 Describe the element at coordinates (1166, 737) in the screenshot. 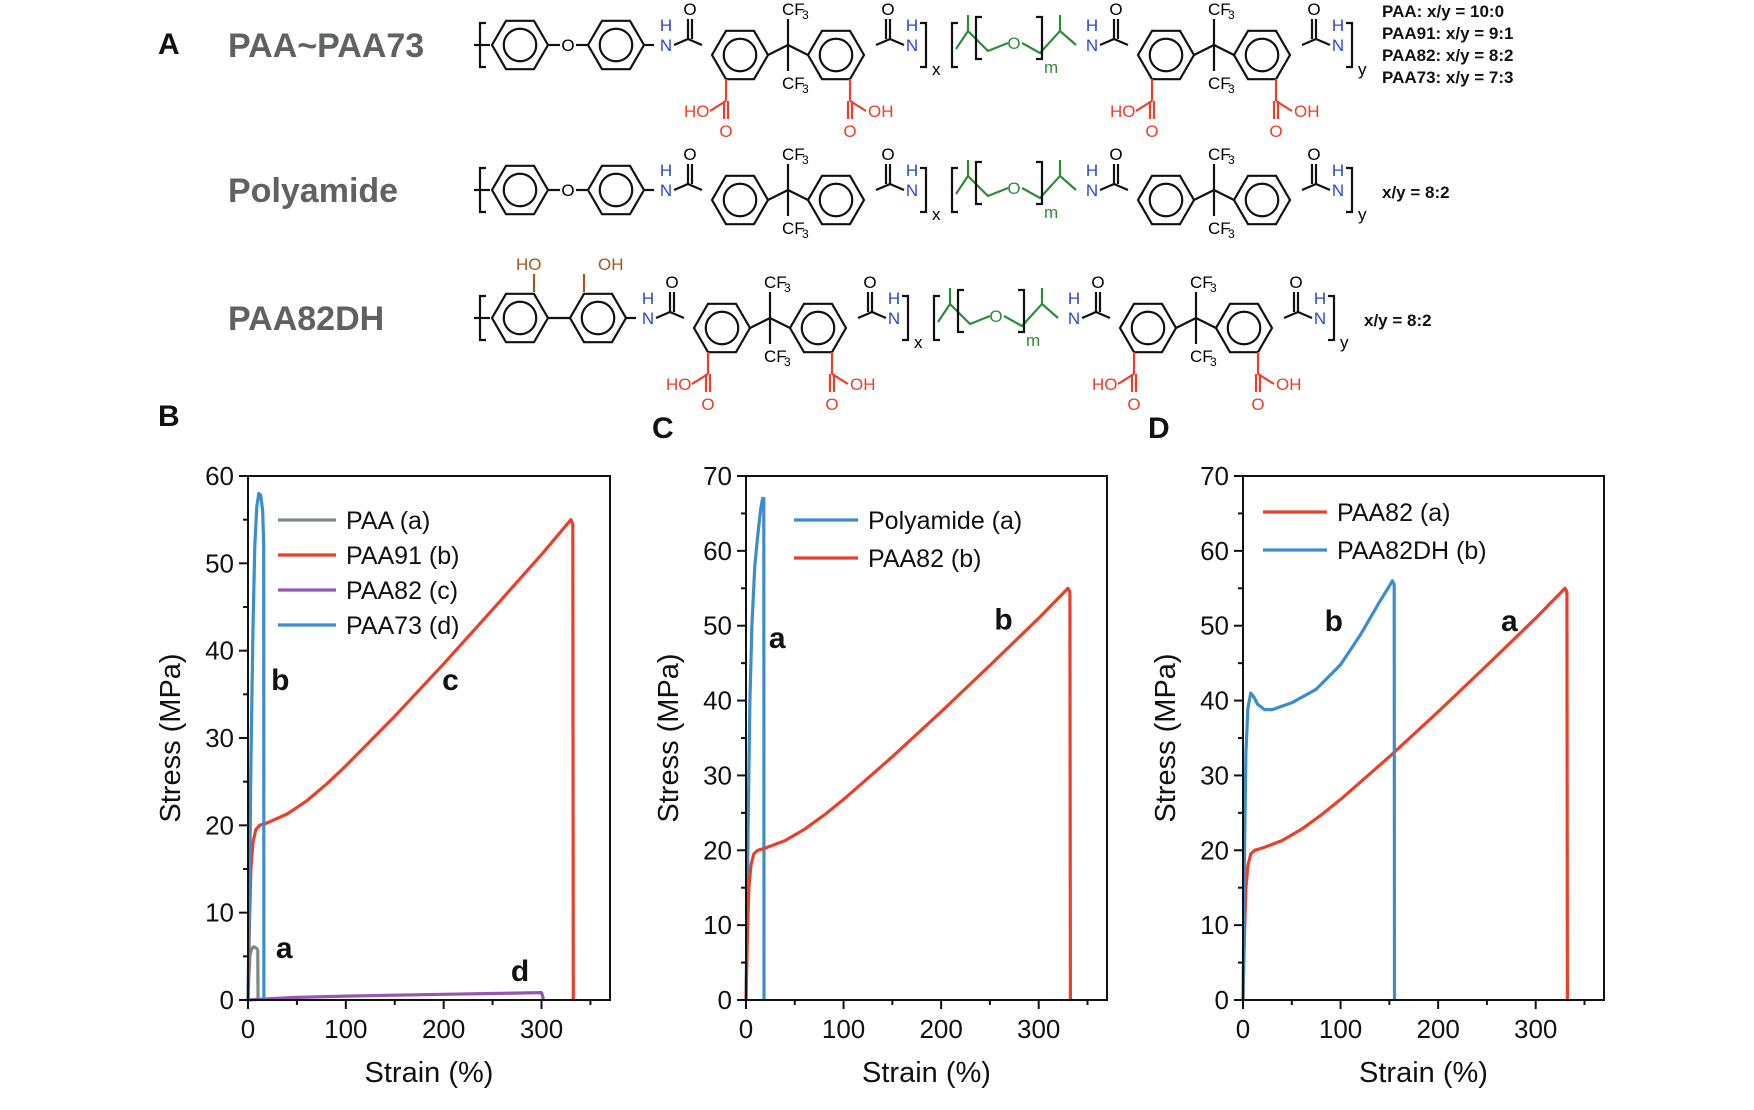

I see `y-axis-label: Stress (MPa)` at that location.